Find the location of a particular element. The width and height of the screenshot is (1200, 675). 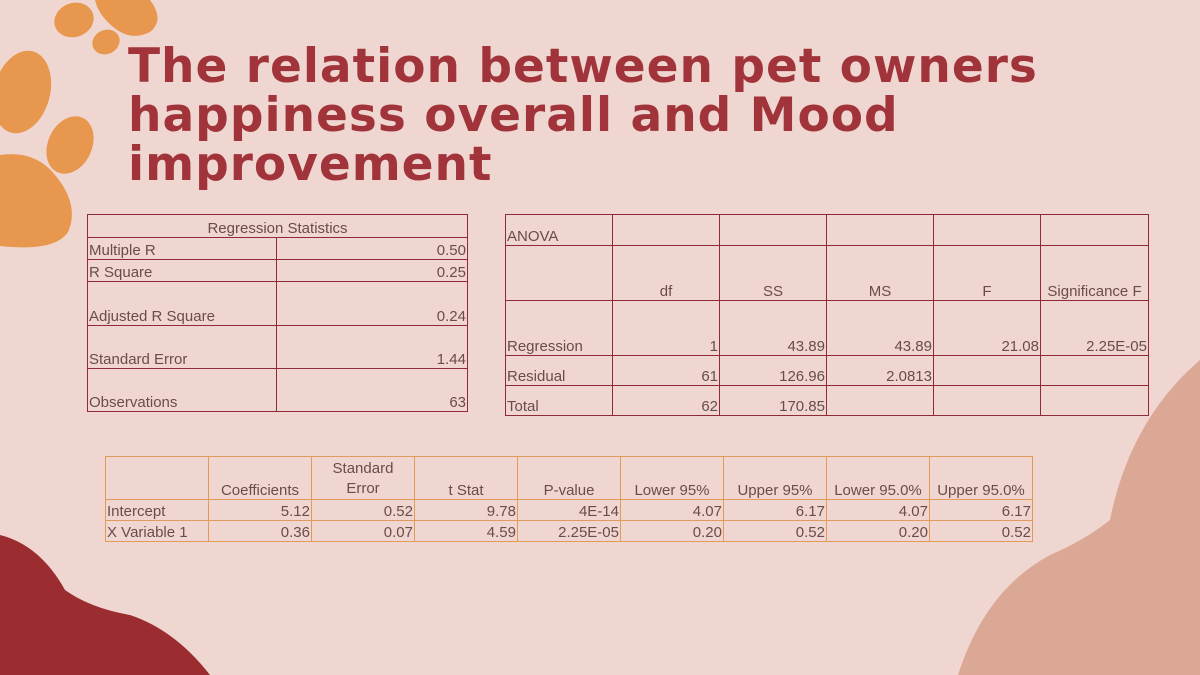

row-label: Regression is located at coordinates (559, 328).